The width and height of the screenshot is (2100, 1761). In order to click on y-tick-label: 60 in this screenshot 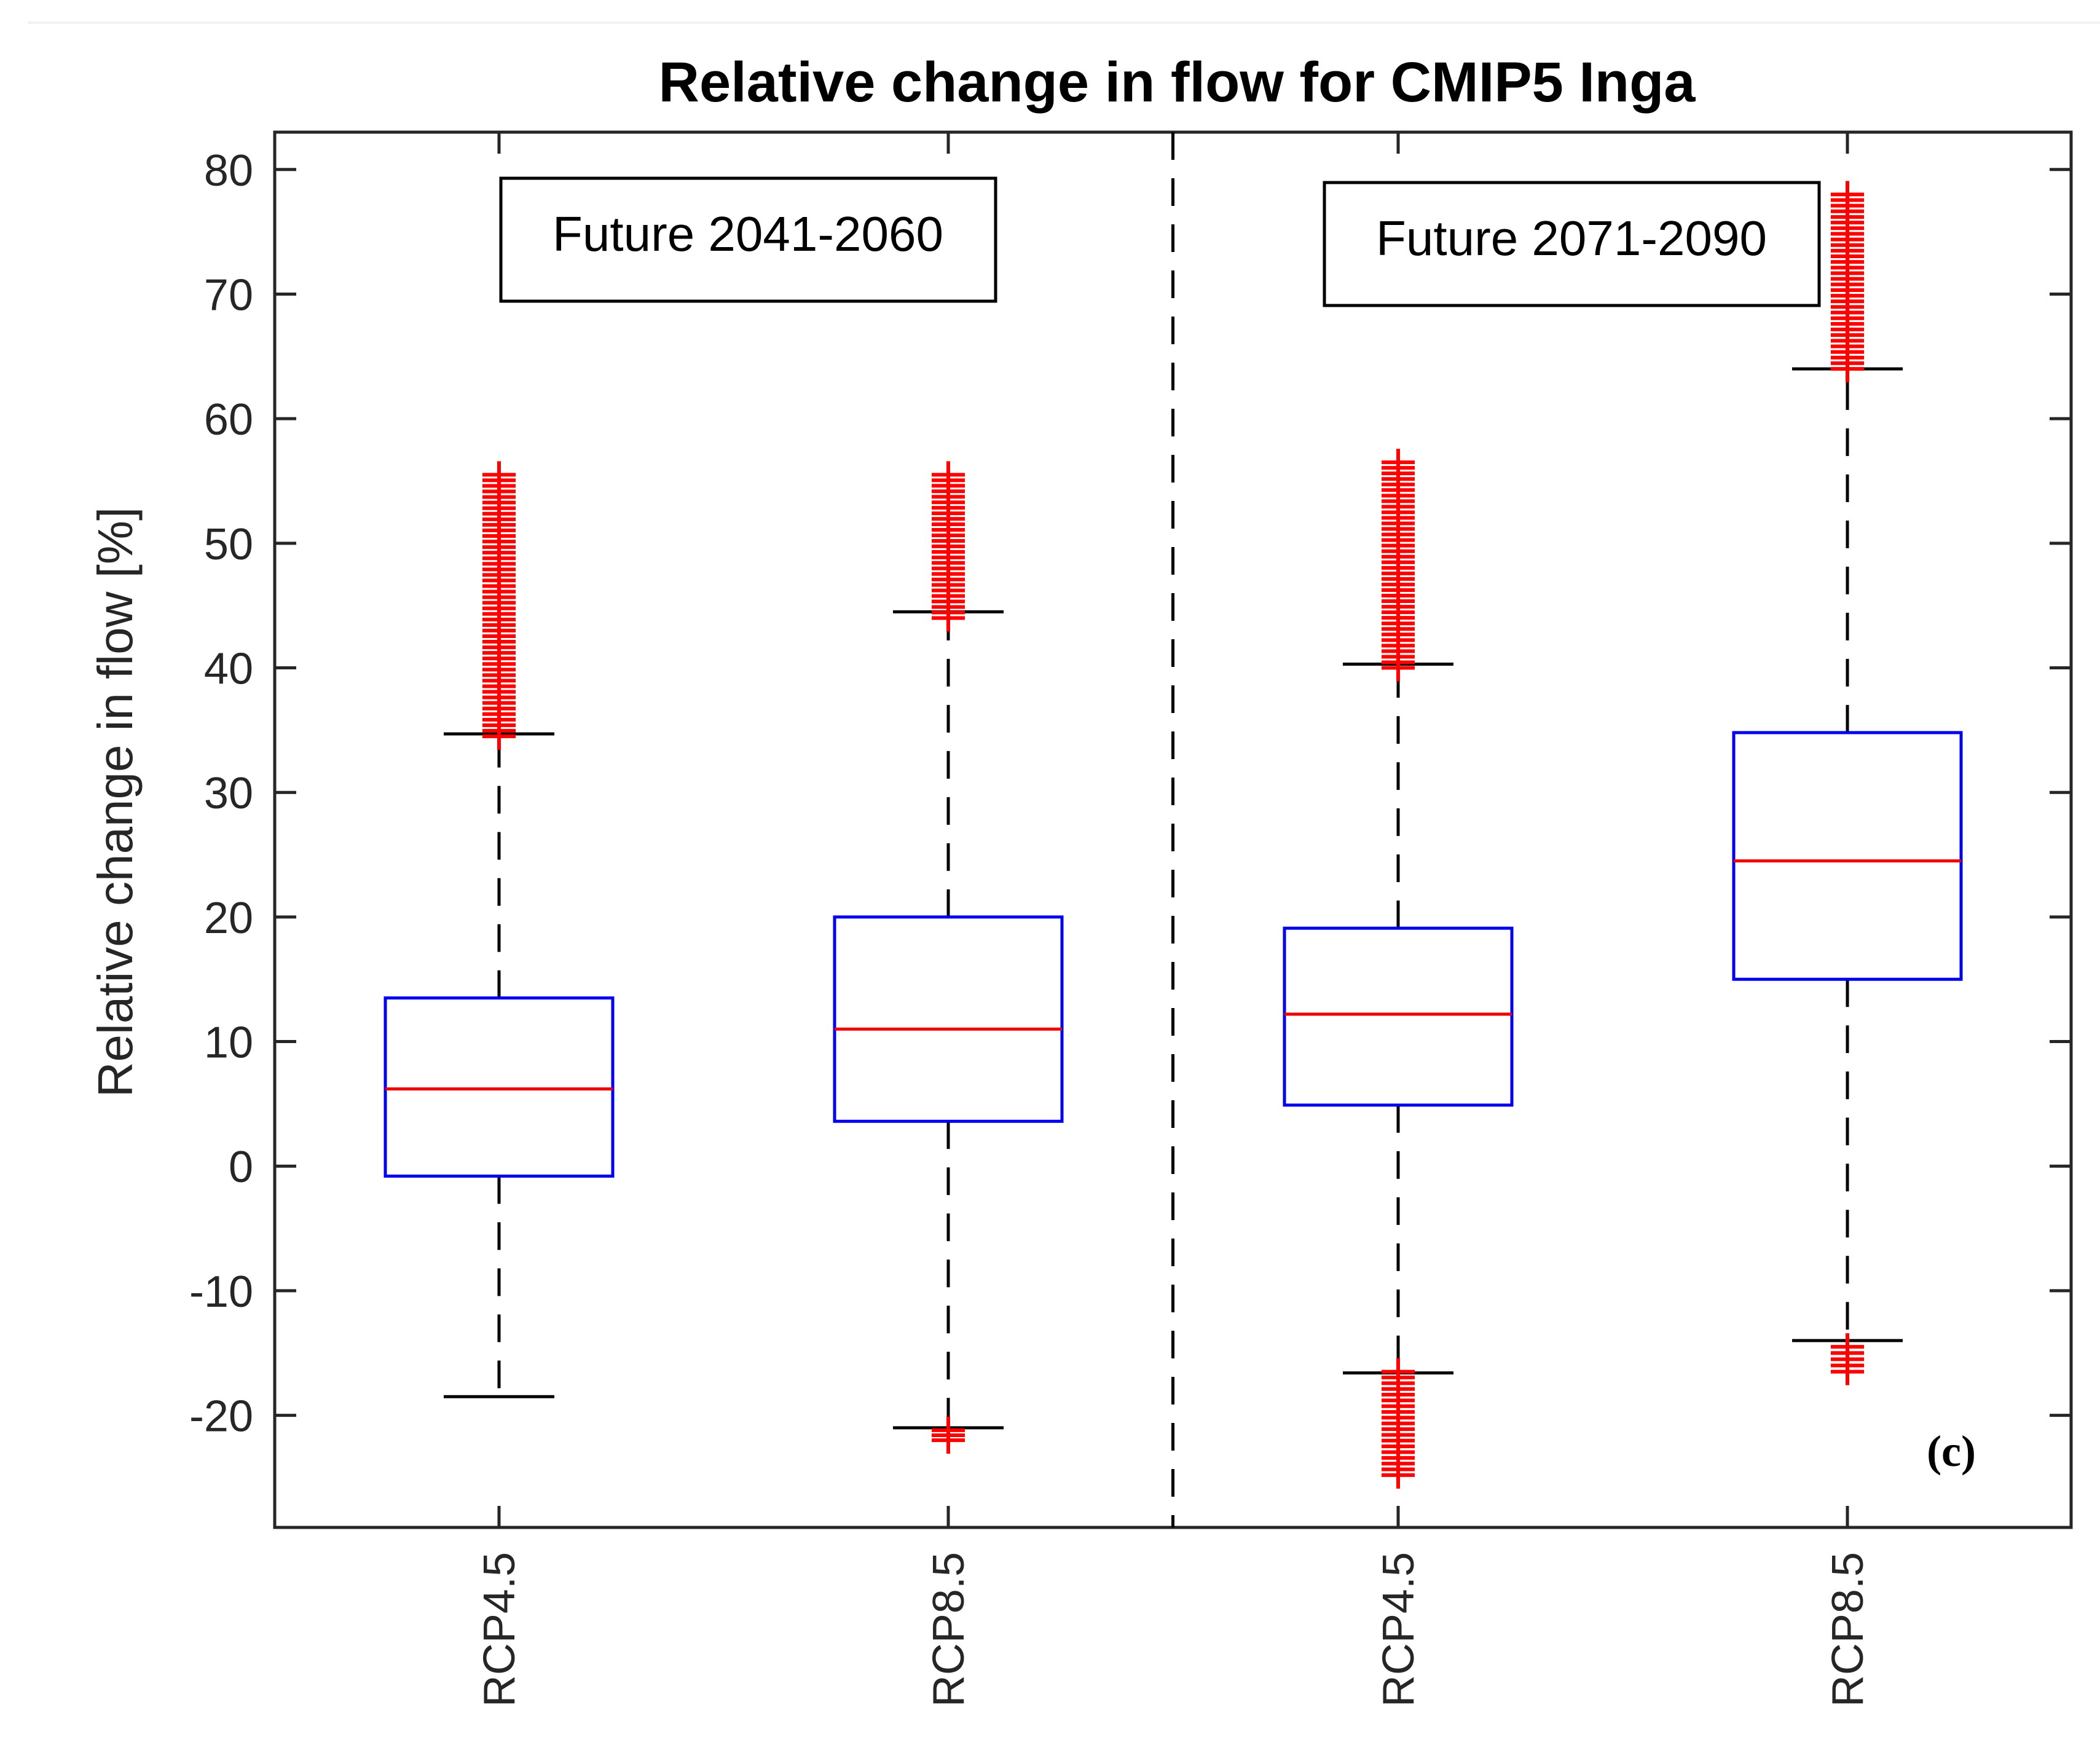, I will do `click(229, 419)`.